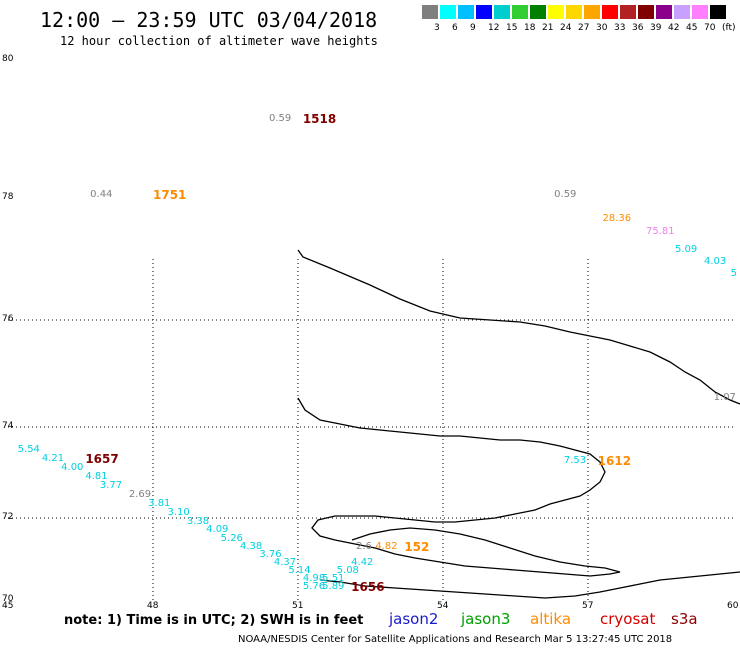  I want to click on scale-label: 30, so click(602, 28).